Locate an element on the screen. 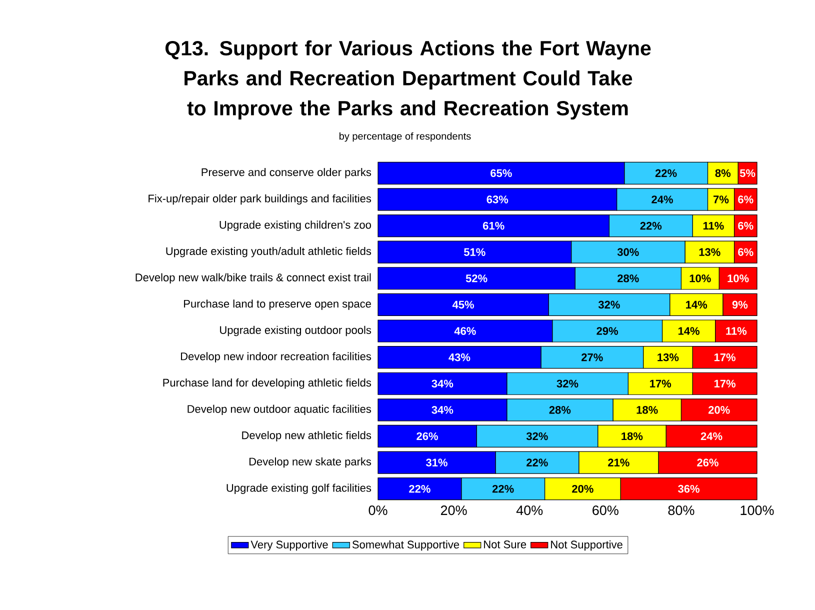  x-tick-label: 0% is located at coordinates (378, 511).